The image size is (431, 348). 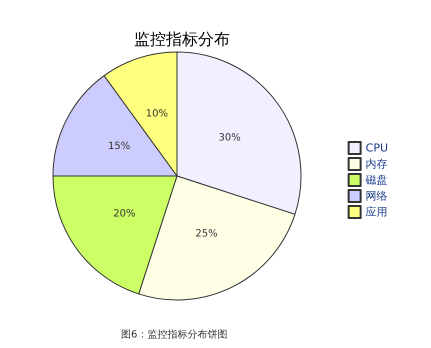 What do you see at coordinates (377, 148) in the screenshot?
I see `legend-label: CPU` at bounding box center [377, 148].